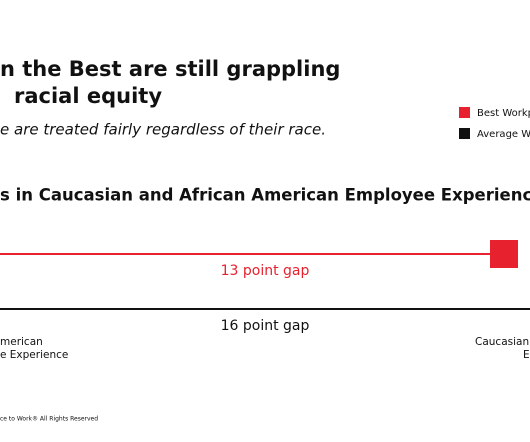  Describe the element at coordinates (503, 134) in the screenshot. I see `legend-label: Average W` at that location.